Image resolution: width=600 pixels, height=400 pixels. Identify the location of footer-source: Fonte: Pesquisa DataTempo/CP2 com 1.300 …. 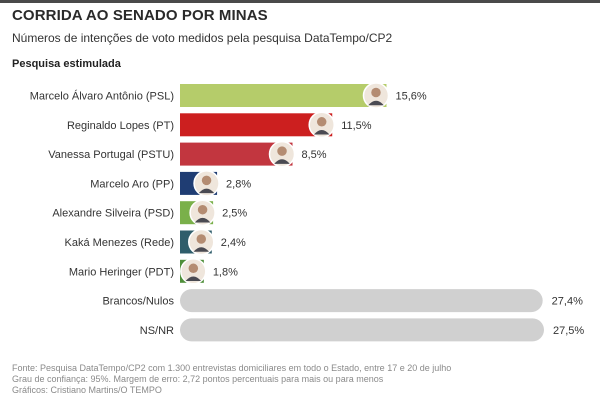
(232, 368).